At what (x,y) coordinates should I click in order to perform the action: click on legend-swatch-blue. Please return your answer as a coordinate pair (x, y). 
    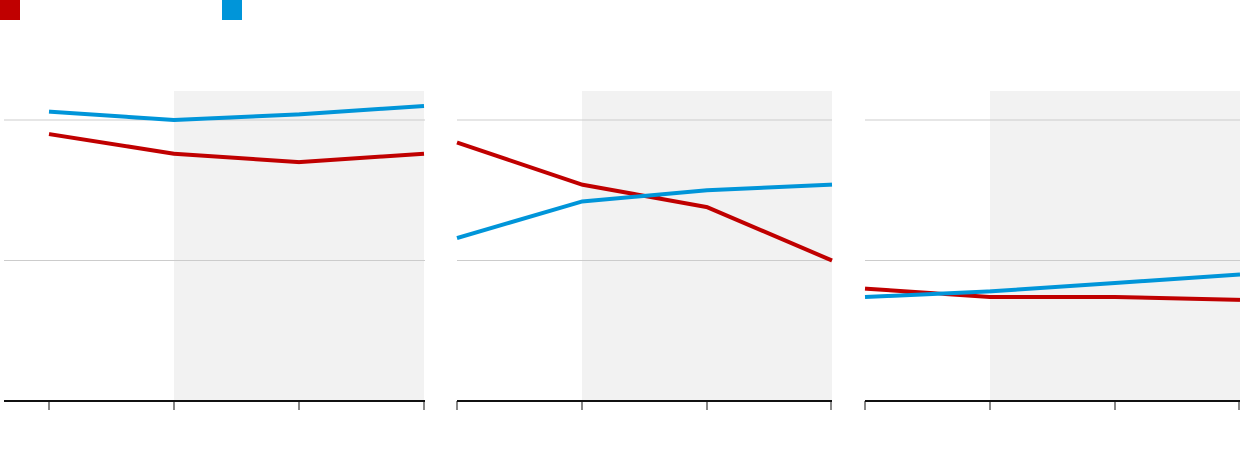
    Looking at the image, I should click on (232, 10).